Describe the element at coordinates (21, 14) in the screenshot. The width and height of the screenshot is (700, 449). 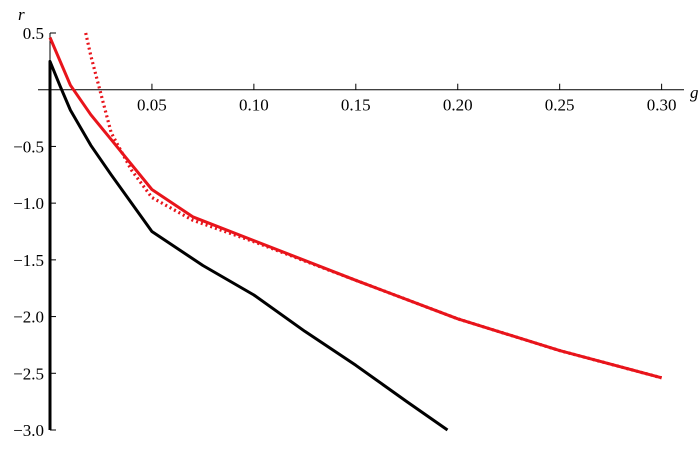
I see `y-axis-label: r` at that location.